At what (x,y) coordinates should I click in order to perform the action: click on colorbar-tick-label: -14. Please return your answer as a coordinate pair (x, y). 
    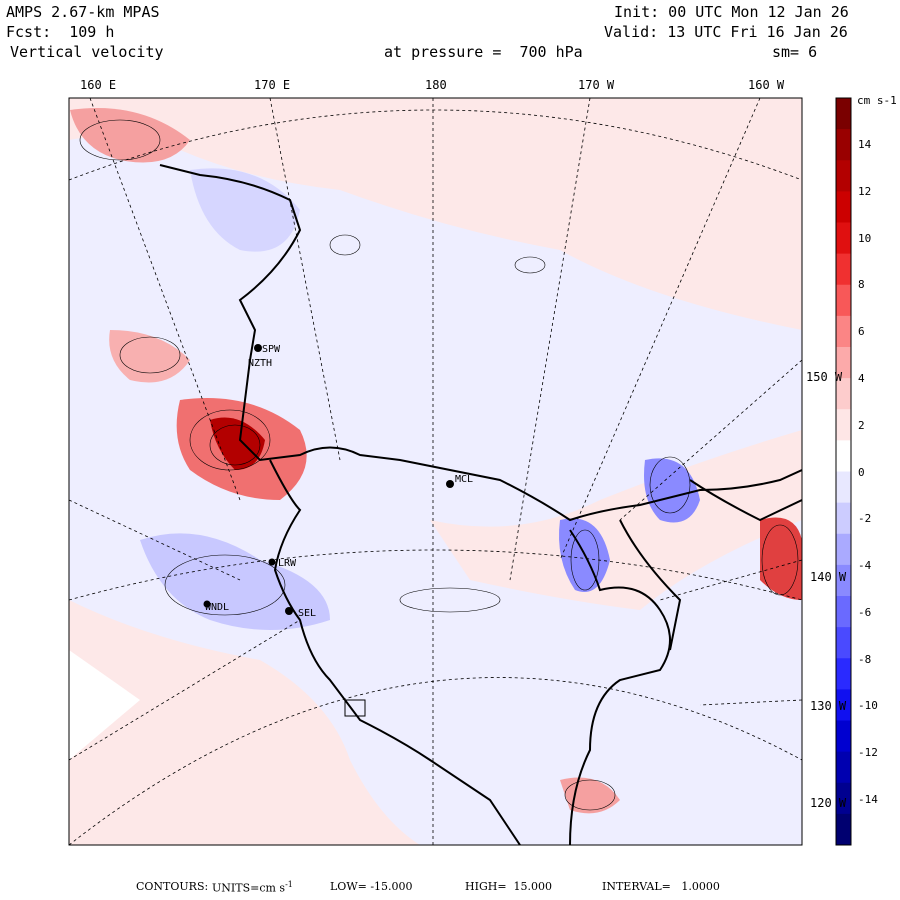
    Looking at the image, I should click on (868, 799).